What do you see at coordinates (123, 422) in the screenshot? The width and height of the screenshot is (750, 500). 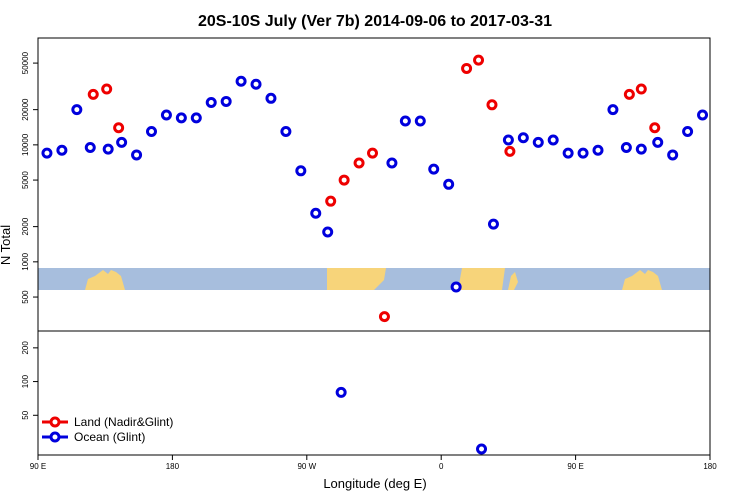 I see `legend-land-label: Land (Nadir&Glint)` at bounding box center [123, 422].